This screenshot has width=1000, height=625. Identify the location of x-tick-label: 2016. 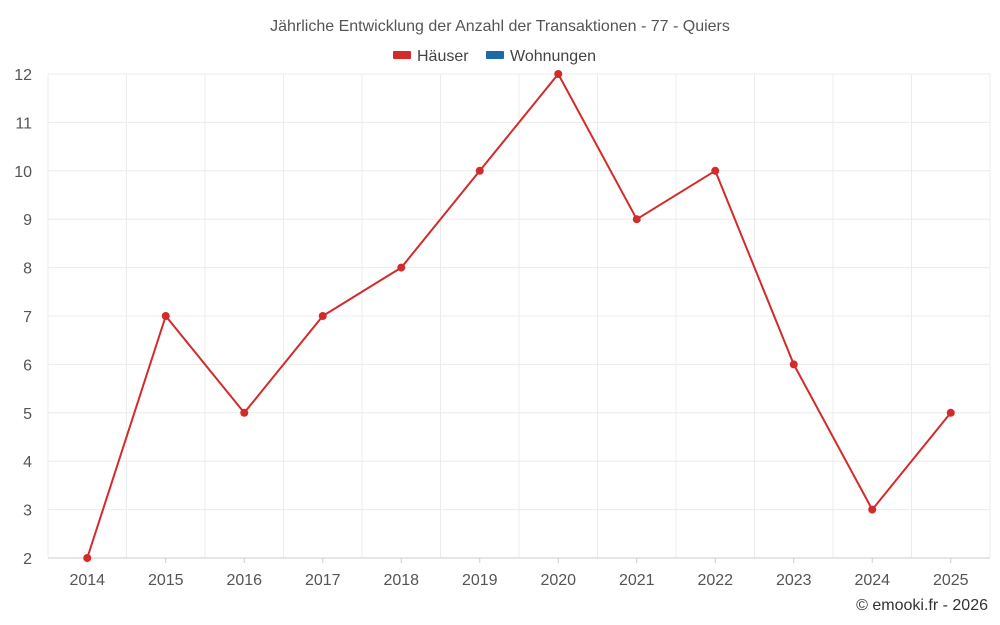
(244, 580).